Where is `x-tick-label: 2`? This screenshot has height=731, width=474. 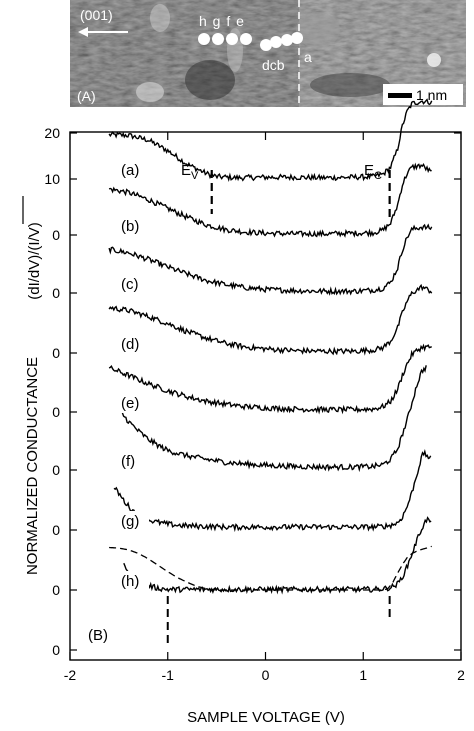
x-tick-label: 2 is located at coordinates (461, 675).